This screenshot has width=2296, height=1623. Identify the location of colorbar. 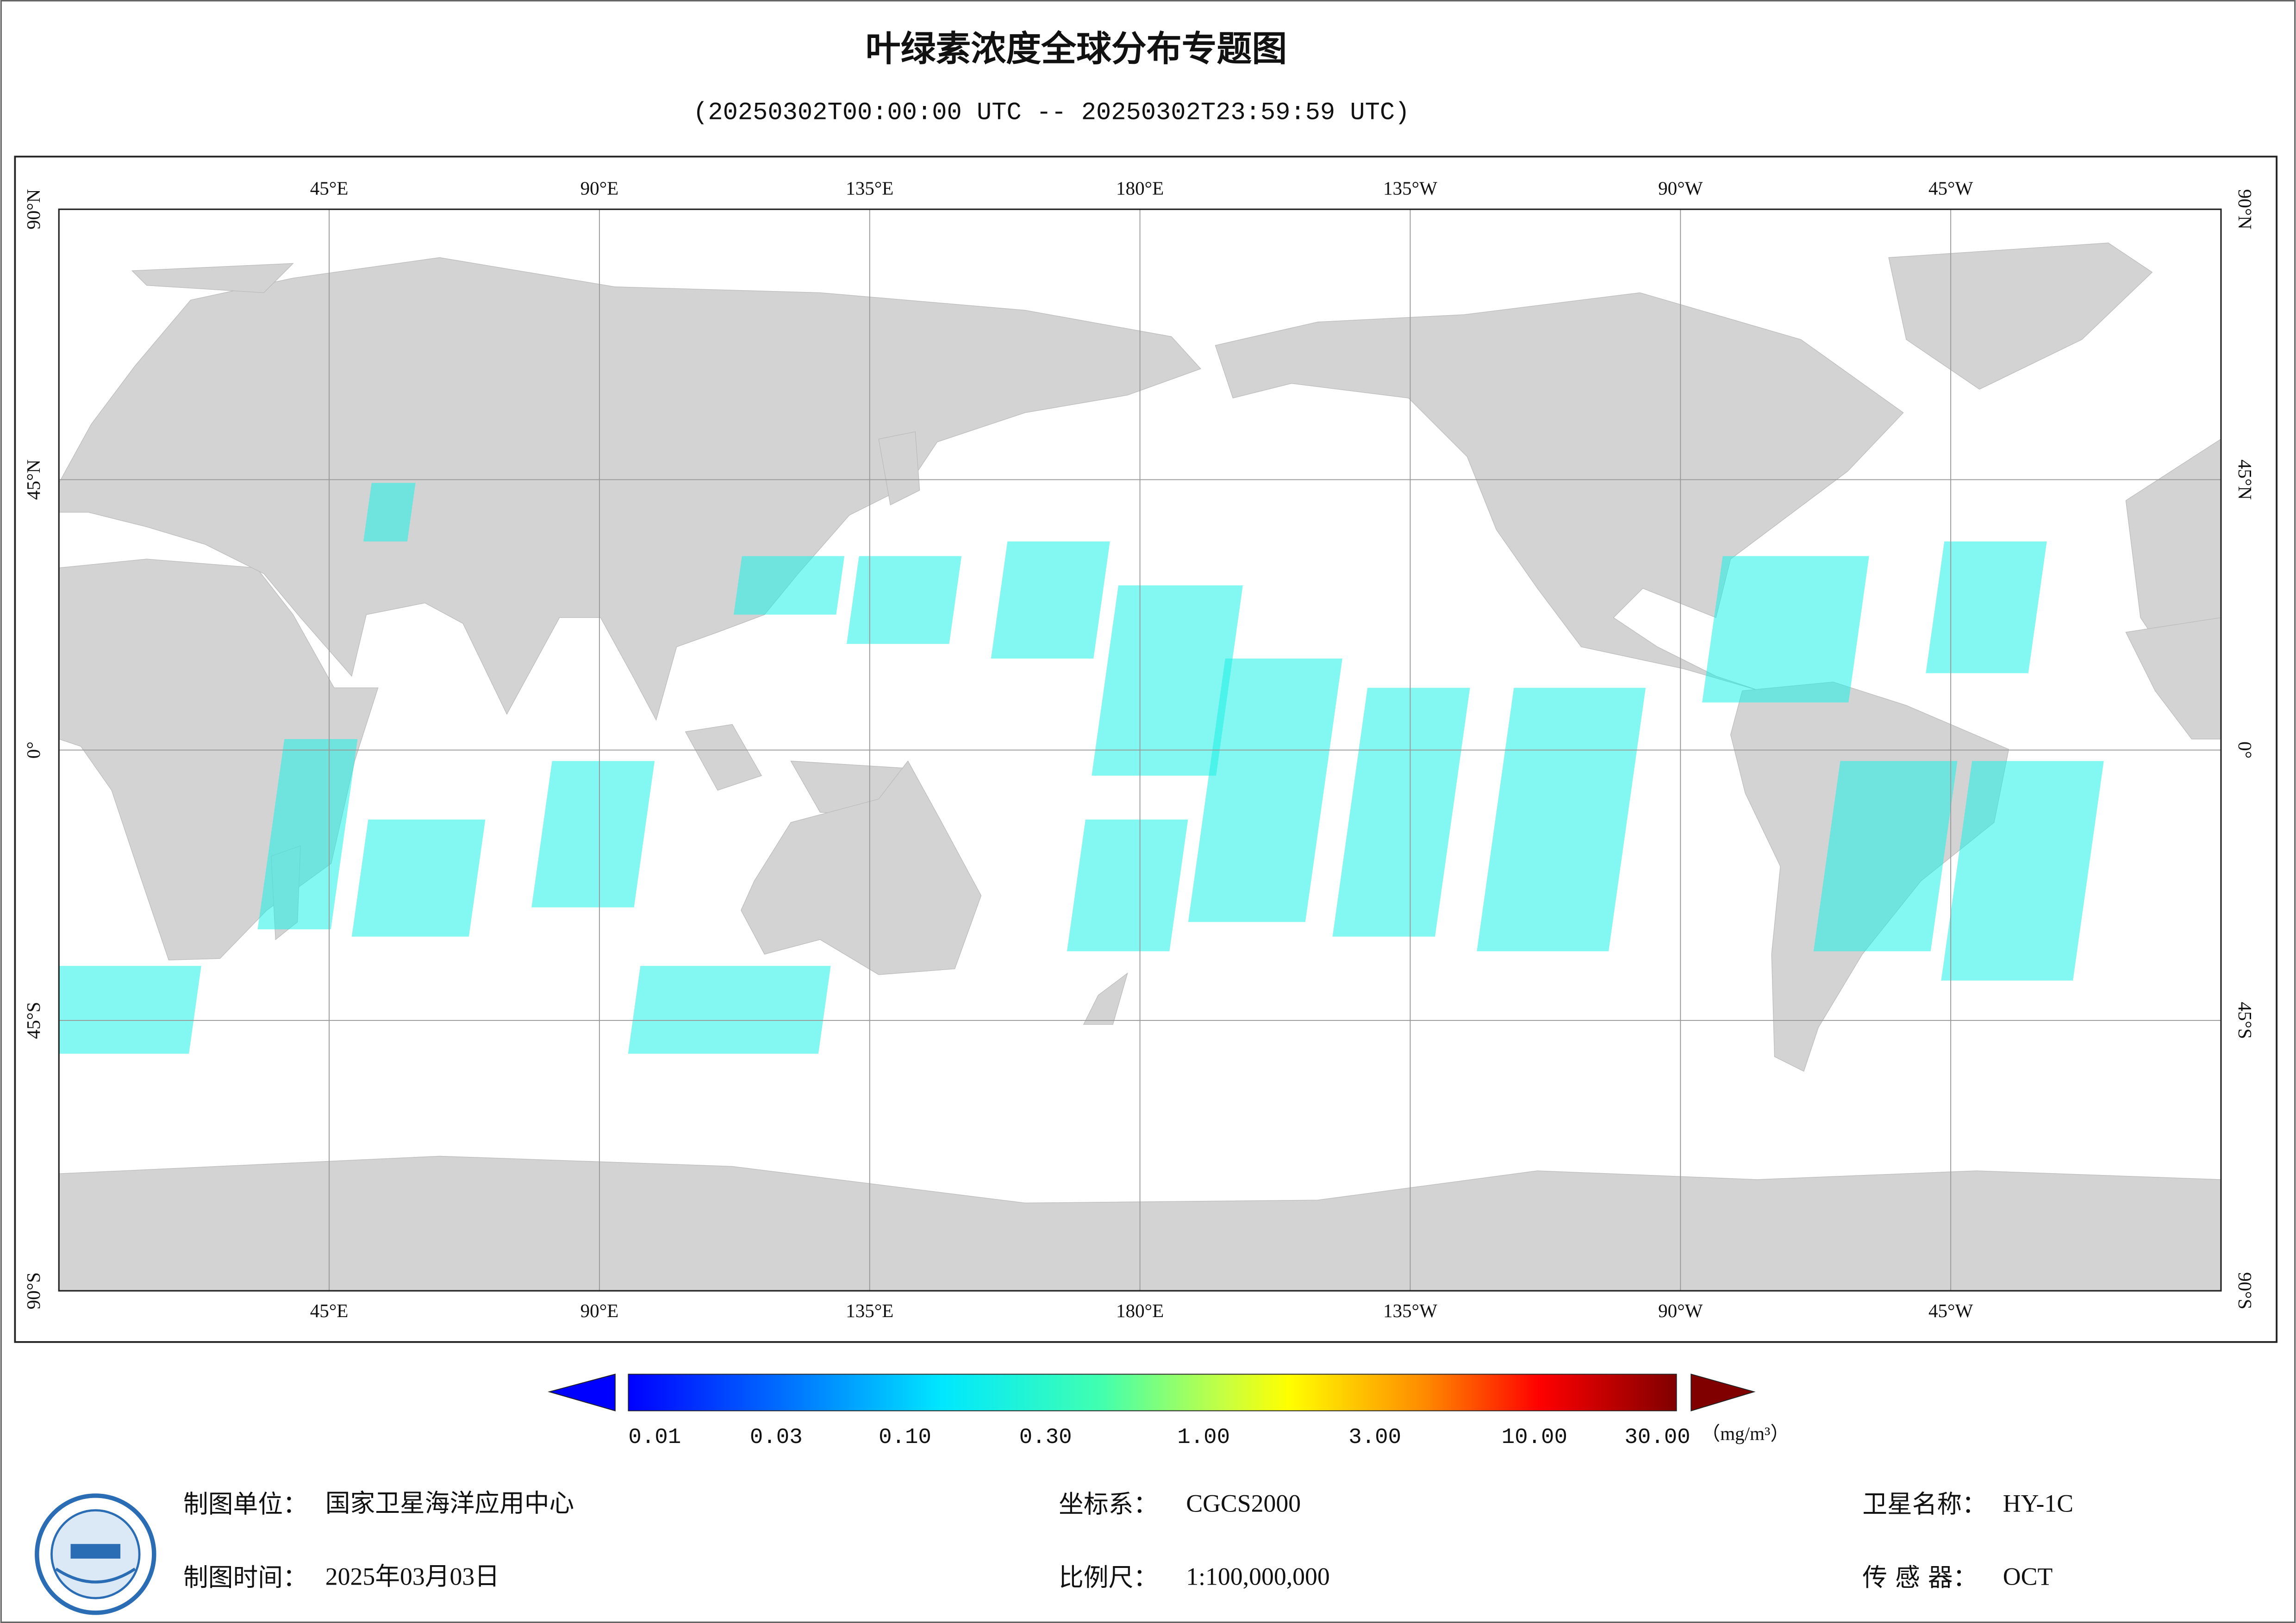
(1152, 1393).